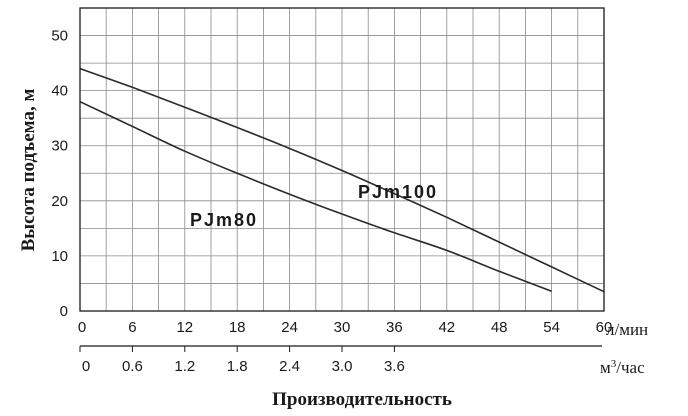 The image size is (688, 416). I want to click on unit-per-hour: /час, so click(630, 367).